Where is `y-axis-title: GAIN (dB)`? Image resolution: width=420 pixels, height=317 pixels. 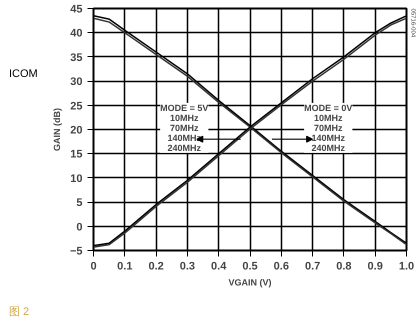 y-axis-title: GAIN (dB) is located at coordinates (57, 129).